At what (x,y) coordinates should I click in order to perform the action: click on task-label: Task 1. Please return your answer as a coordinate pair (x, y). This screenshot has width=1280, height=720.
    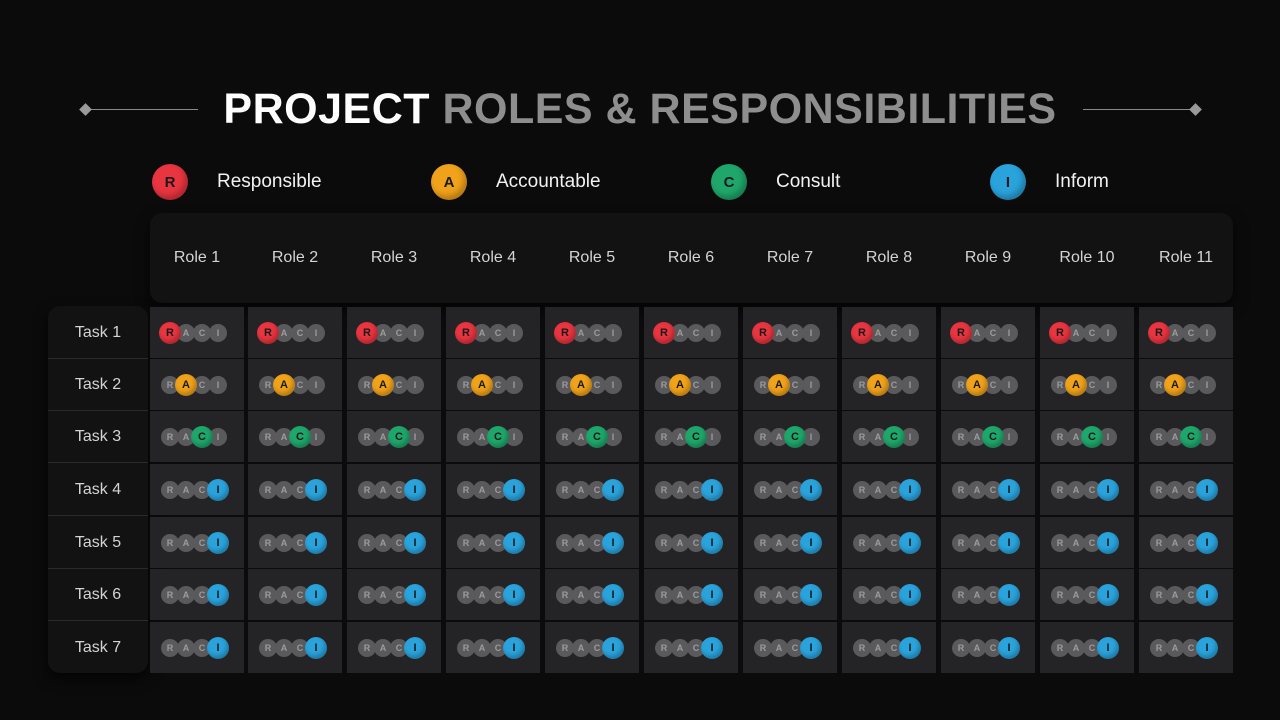
    Looking at the image, I should click on (98, 333).